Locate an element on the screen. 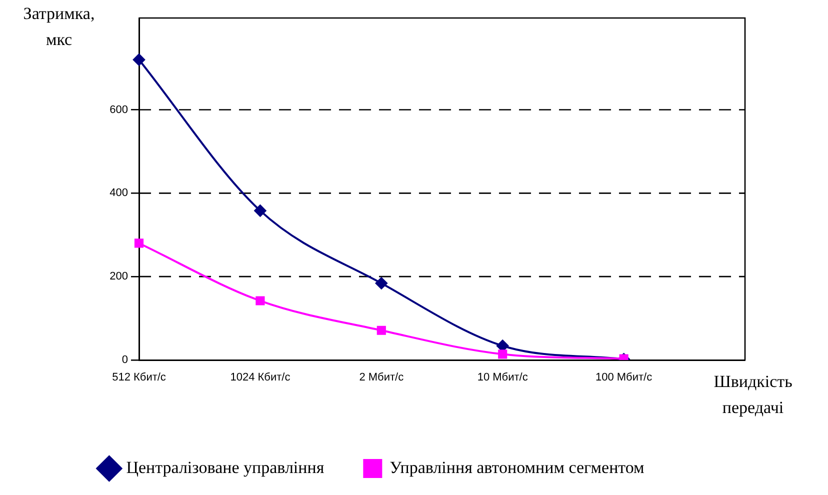 The width and height of the screenshot is (828, 495). y-axis-title: Затримка, мкс is located at coordinates (59, 26).